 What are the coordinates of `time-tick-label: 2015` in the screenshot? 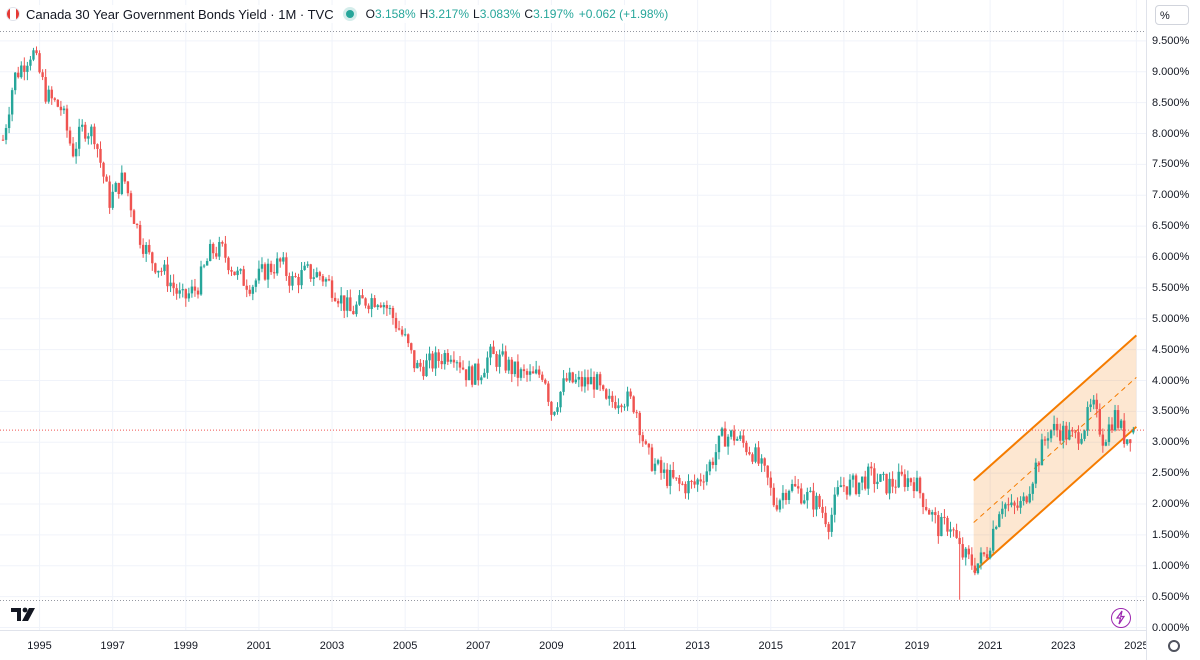 It's located at (770, 646).